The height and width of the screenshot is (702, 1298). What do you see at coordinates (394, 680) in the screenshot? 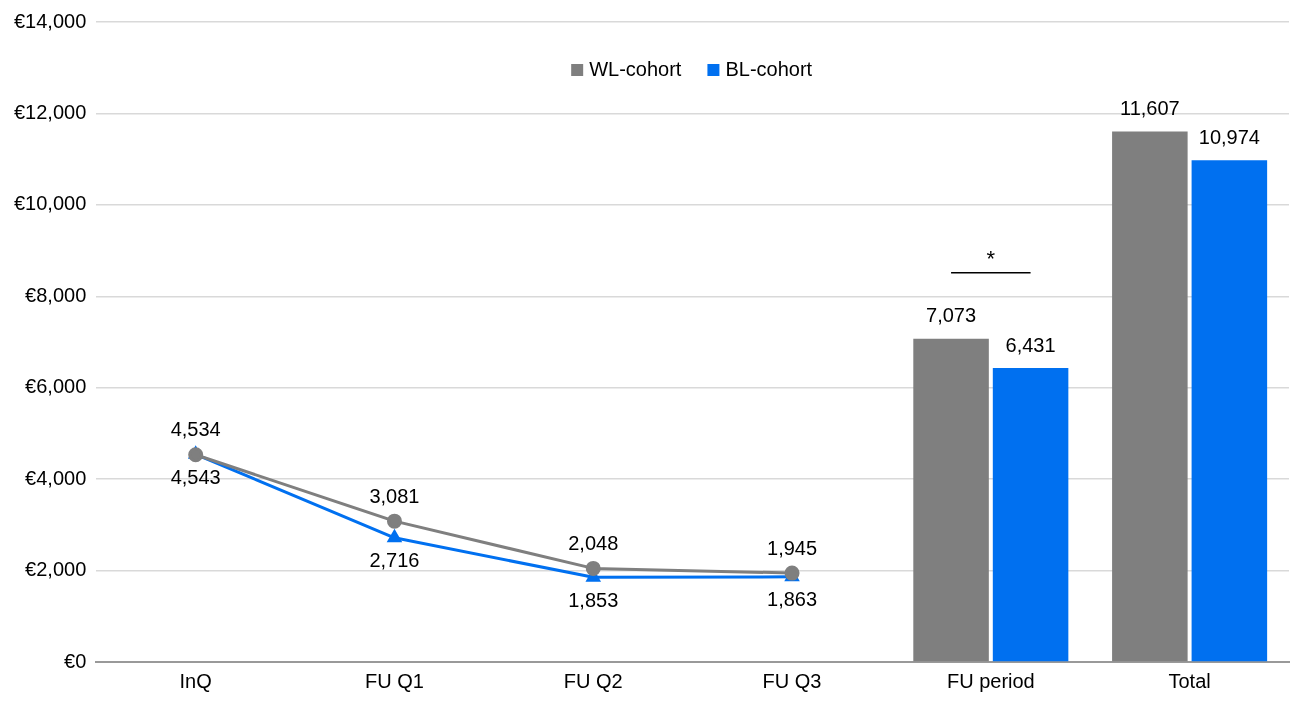
I see `x-tick-label: FU Q1` at bounding box center [394, 680].